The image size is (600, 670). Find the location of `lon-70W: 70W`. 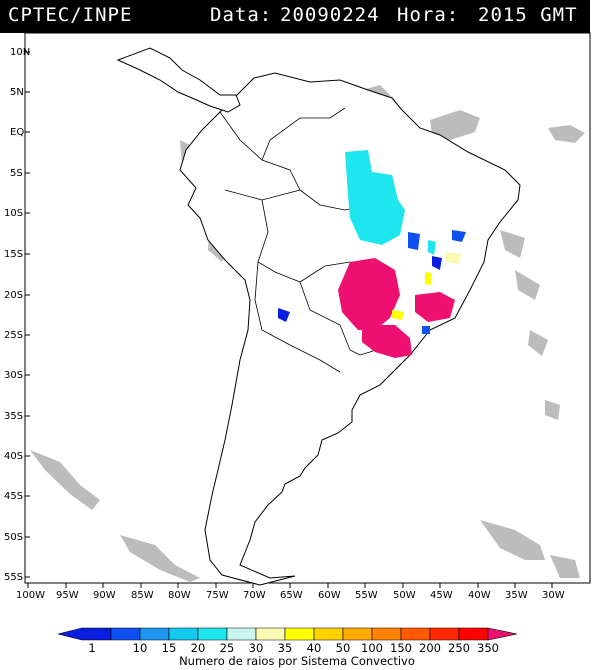

lon-70W: 70W is located at coordinates (254, 592).